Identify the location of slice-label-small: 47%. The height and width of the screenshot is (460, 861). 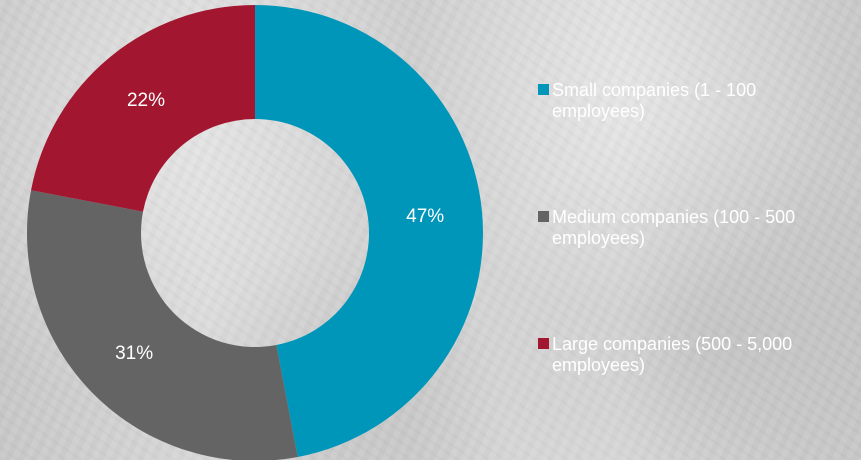
(425, 216).